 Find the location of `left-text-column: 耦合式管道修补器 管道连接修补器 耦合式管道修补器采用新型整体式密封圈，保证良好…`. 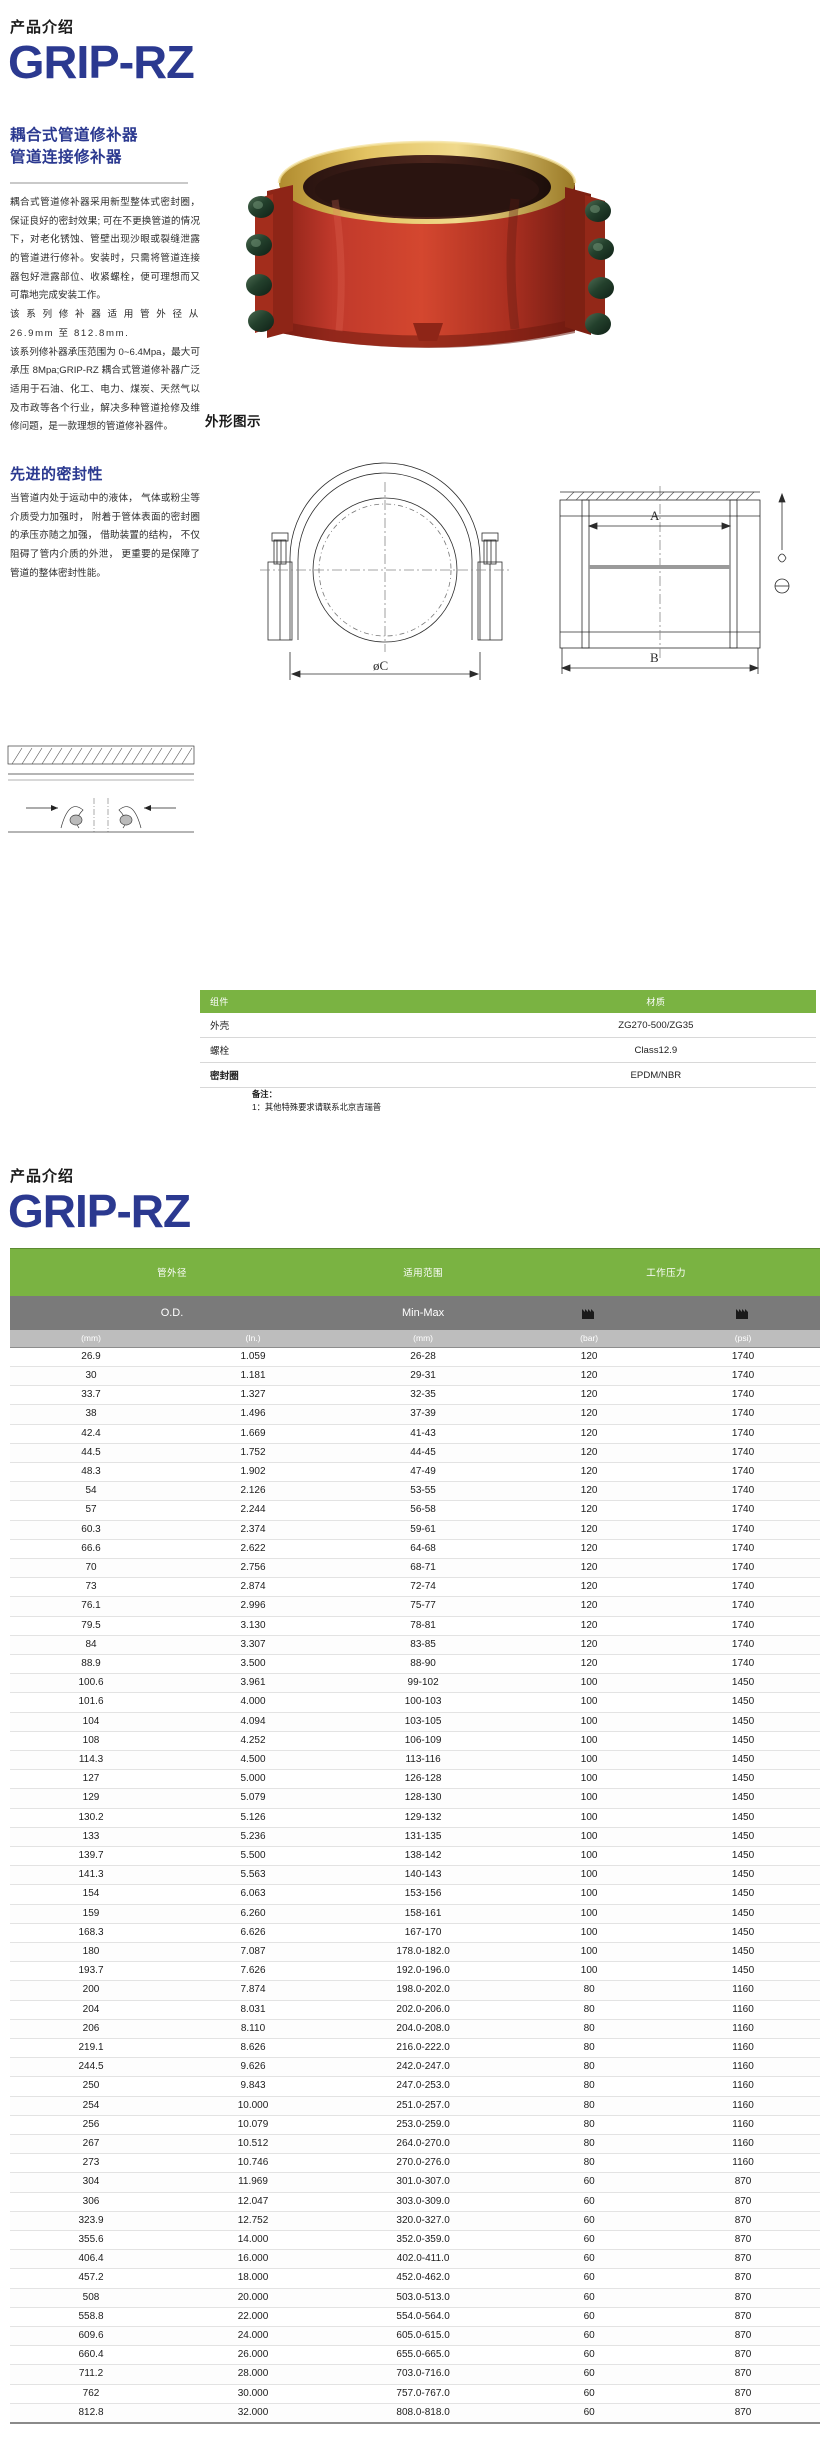

left-text-column: 耦合式管道修补器 管道连接修补器 耦合式管道修补器采用新型整体式密封圈，保证良好… is located at coordinates (105, 354).